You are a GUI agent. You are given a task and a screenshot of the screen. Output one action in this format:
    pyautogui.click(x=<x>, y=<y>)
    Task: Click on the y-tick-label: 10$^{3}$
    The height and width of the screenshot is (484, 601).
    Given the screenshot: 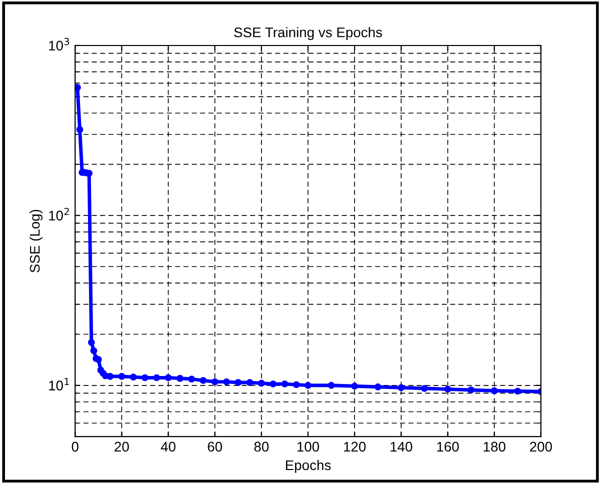 What is the action you would take?
    pyautogui.click(x=59, y=44)
    